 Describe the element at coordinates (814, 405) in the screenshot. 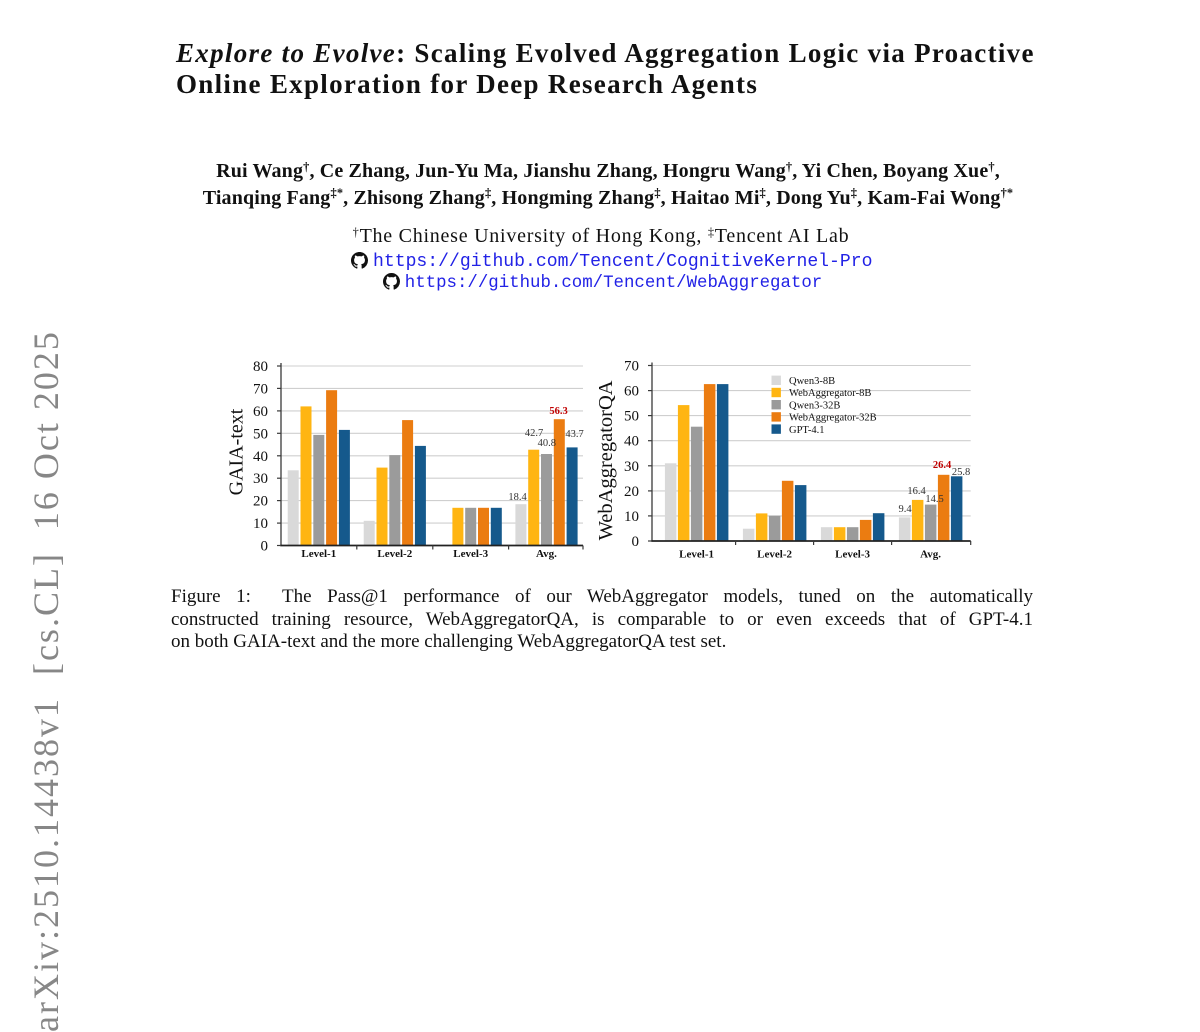

I see `svg-text: Qwen3-32B` at that location.